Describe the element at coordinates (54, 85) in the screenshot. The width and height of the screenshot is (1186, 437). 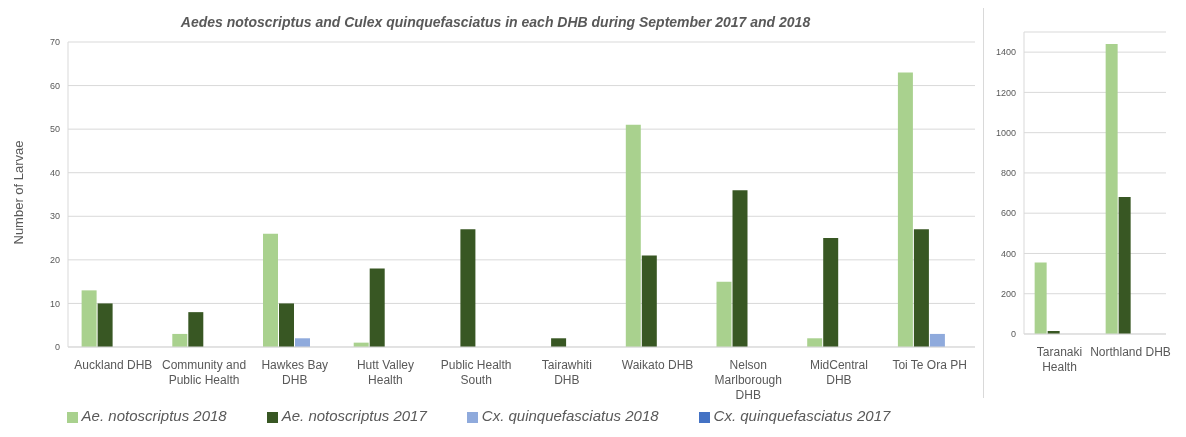
I see `y-tick-label: 60` at that location.